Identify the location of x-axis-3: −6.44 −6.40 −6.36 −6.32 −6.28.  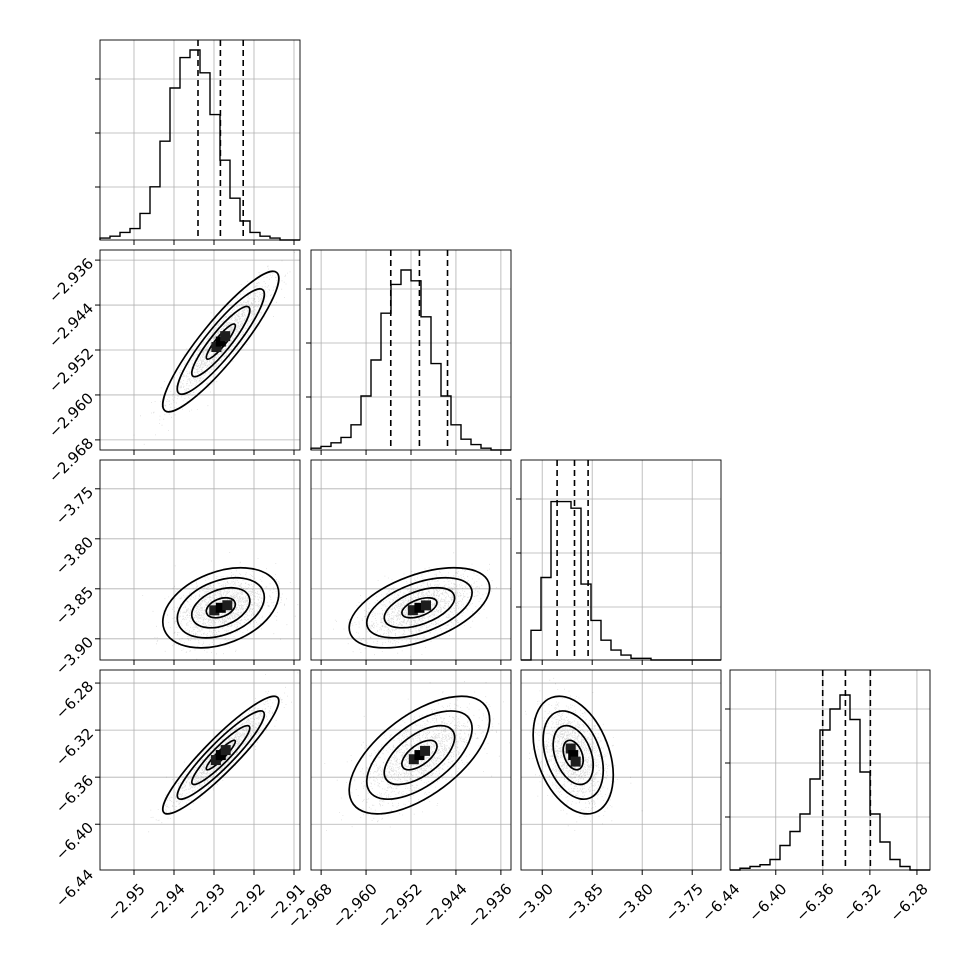
(814, 902).